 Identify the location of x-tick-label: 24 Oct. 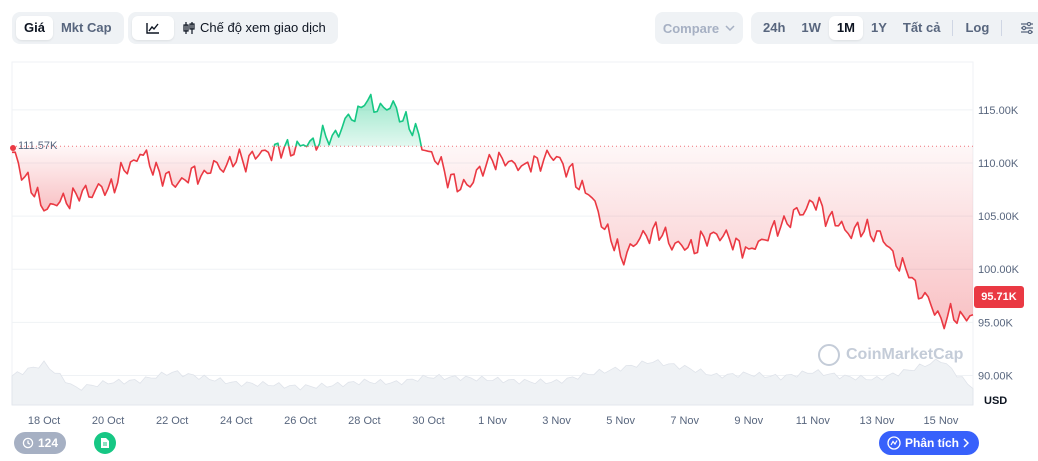
(236, 421).